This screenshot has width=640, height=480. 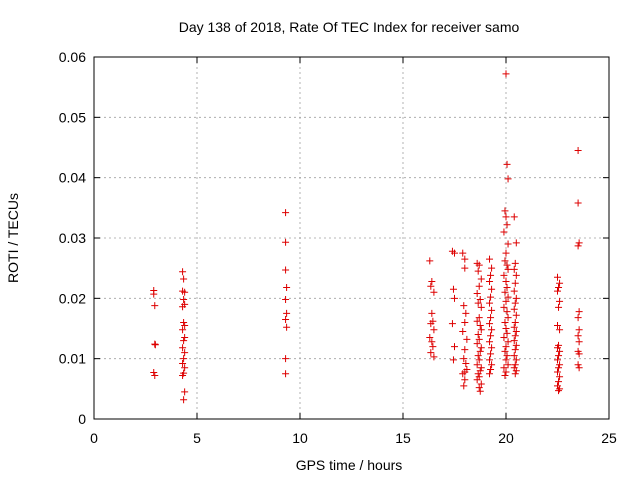 I want to click on y-tick-label: 0.02, so click(x=72, y=298).